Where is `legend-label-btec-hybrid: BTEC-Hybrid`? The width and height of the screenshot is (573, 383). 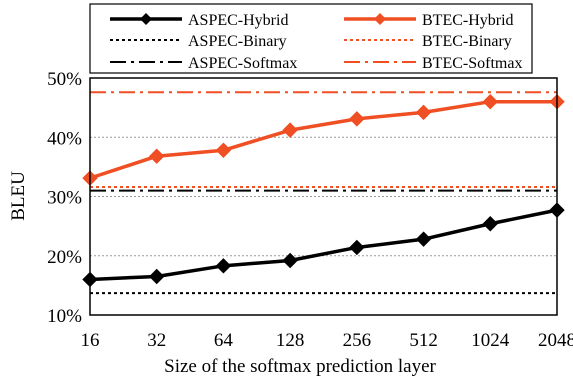 legend-label-btec-hybrid: BTEC-Hybrid is located at coordinates (468, 20).